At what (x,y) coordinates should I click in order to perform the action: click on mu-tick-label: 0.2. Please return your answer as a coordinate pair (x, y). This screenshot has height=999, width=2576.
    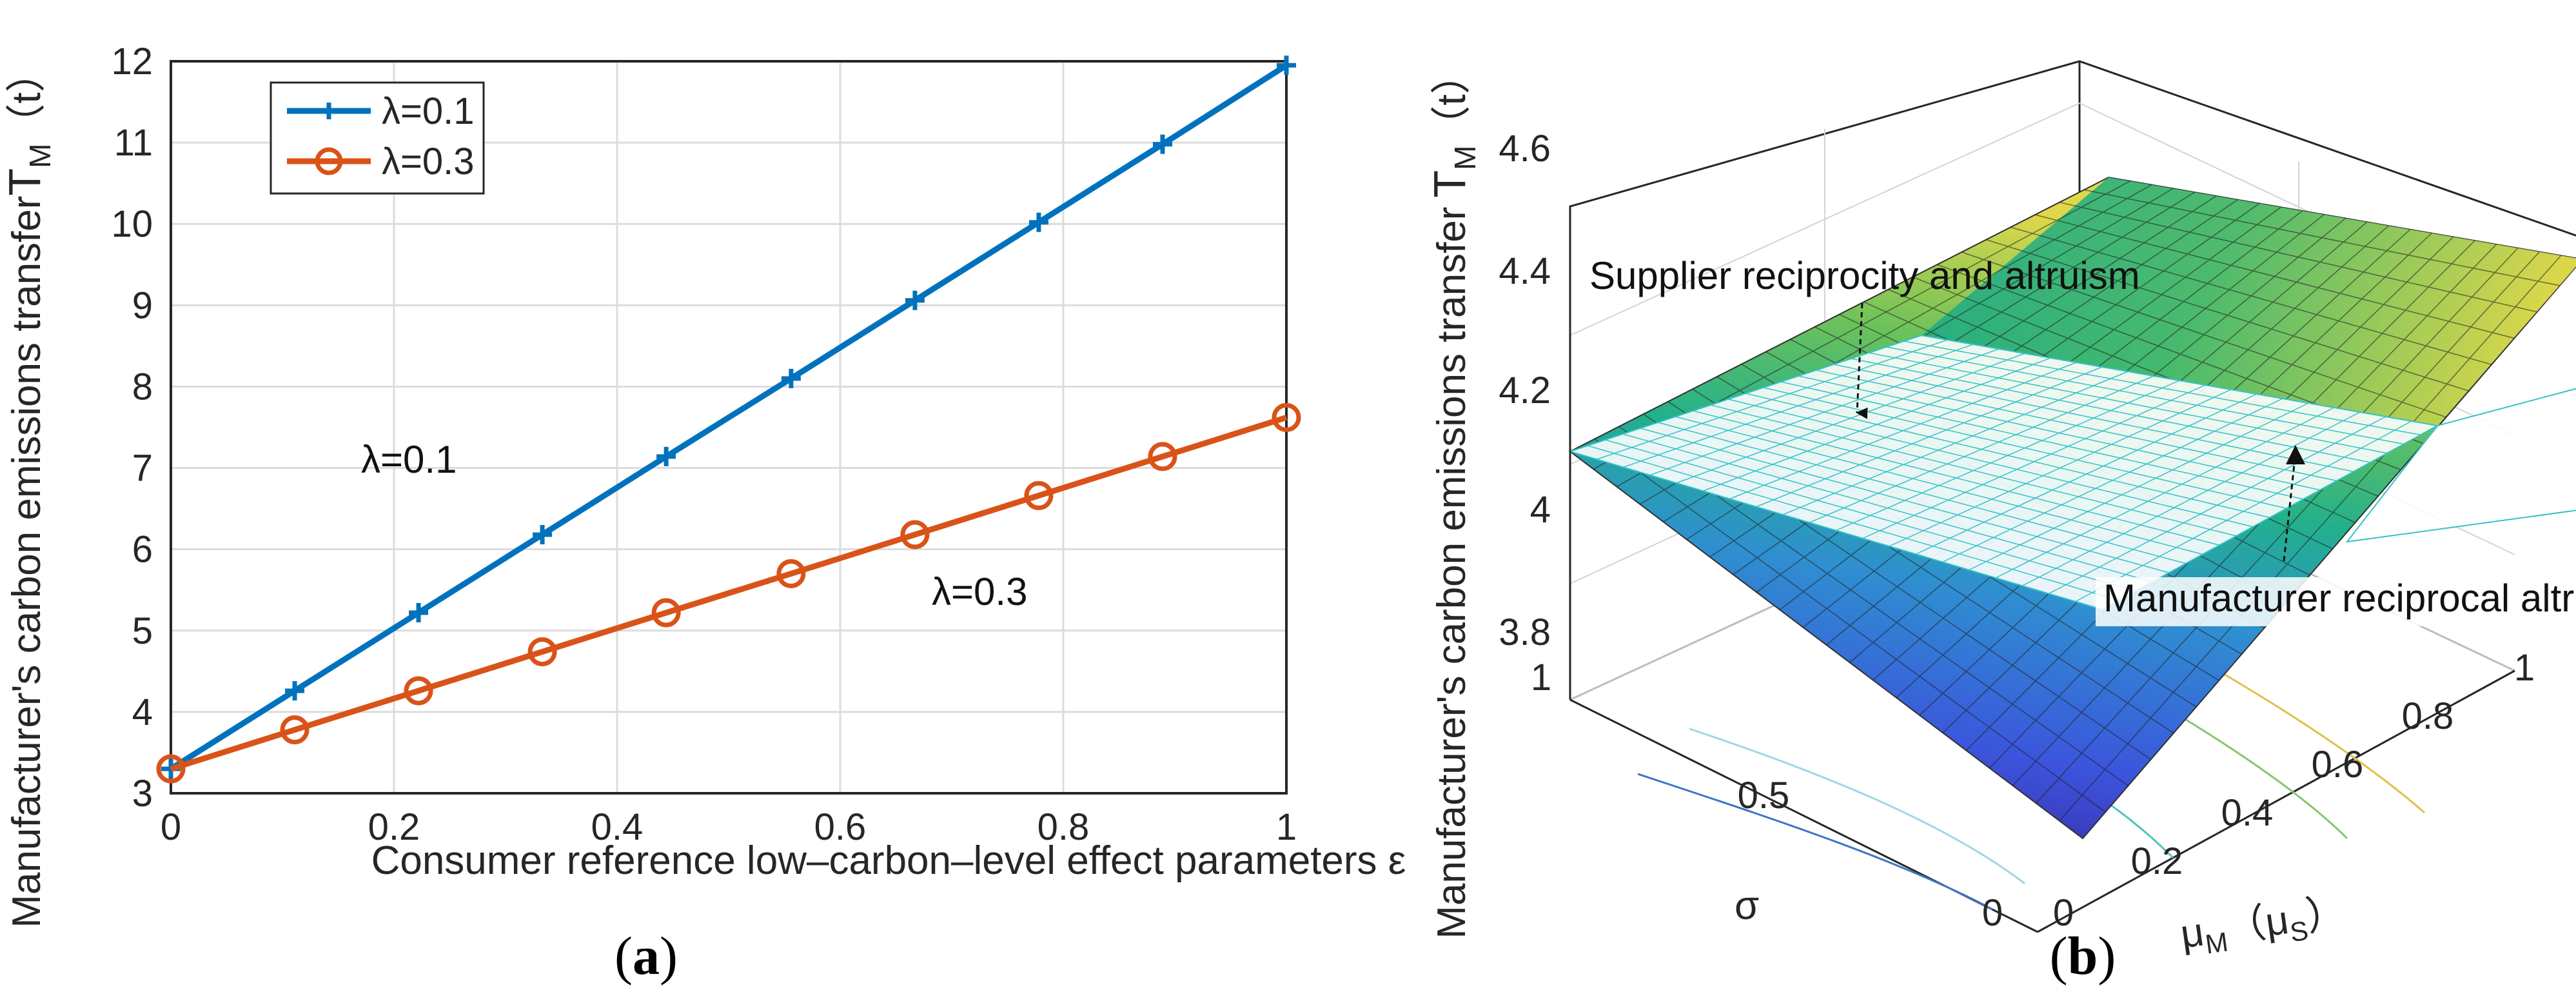
    Looking at the image, I should click on (2157, 861).